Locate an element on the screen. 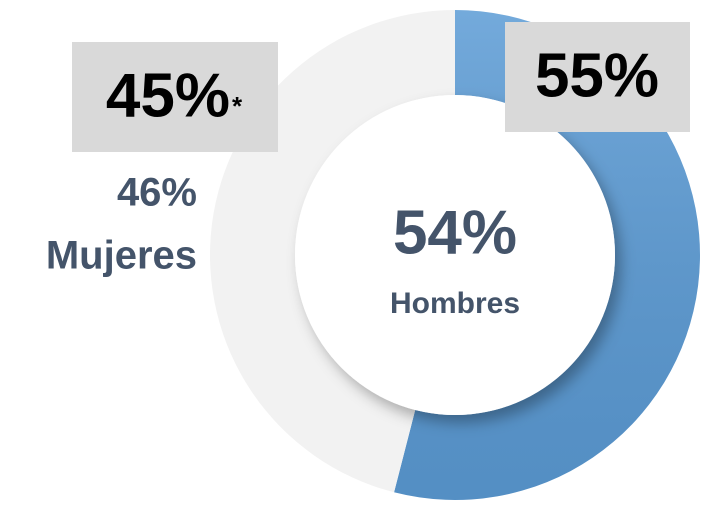 This screenshot has width=709, height=505. category-label: Mujeres is located at coordinates (121, 256).